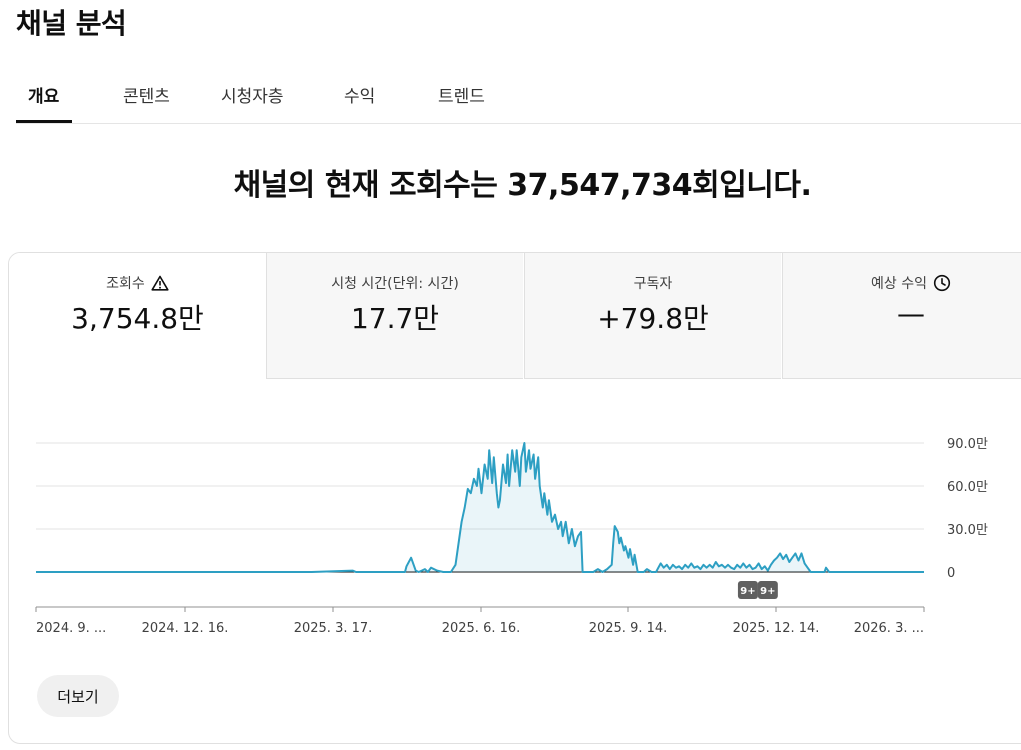 The height and width of the screenshot is (750, 1021). I want to click on tab-audience: 시청자층, so click(252, 97).